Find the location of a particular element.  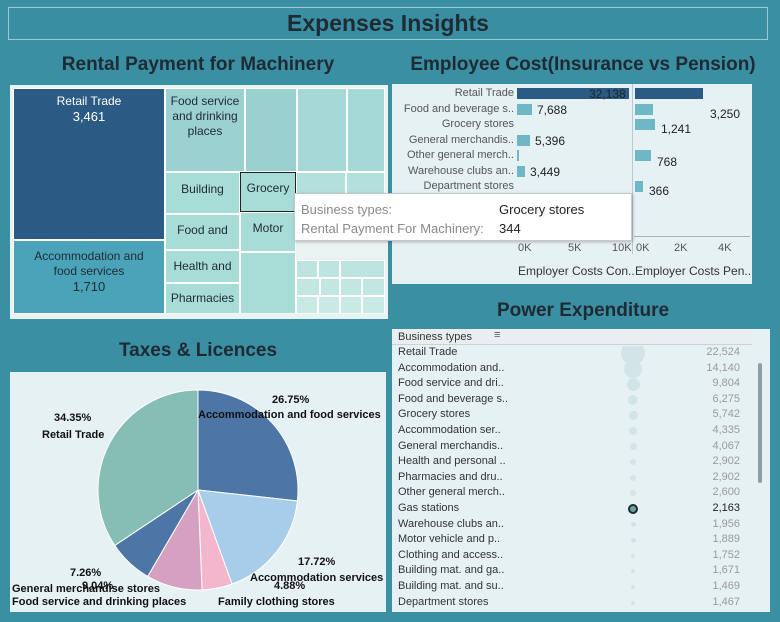

power-row: Accommodation and.. 14,140 is located at coordinates (579, 368).